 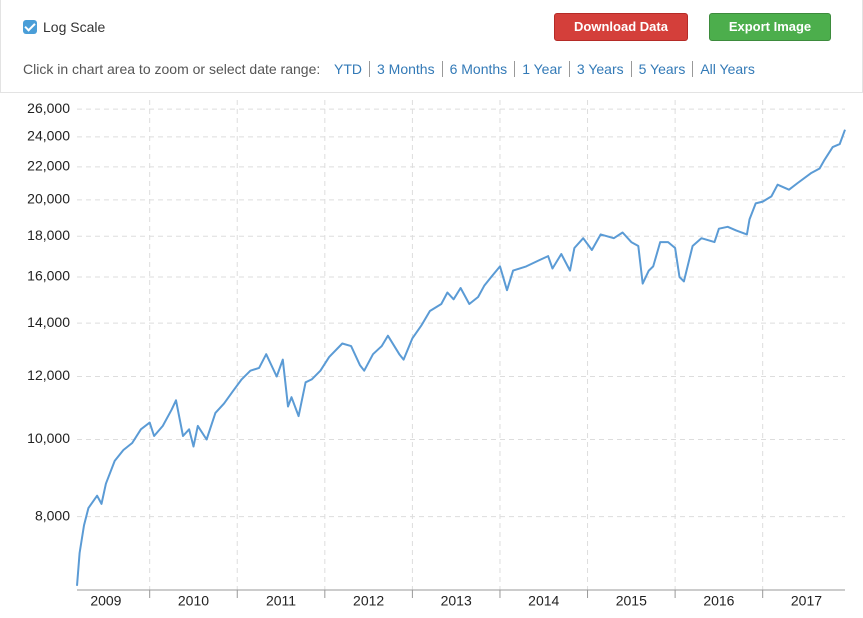 What do you see at coordinates (48, 166) in the screenshot?
I see `y-tick-label: 22,000` at bounding box center [48, 166].